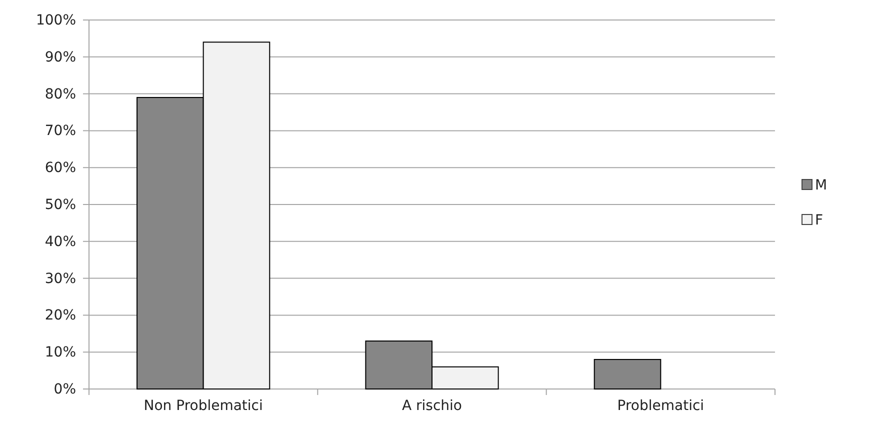 The image size is (889, 423). I want to click on y-tick-label: 60%, so click(60, 168).